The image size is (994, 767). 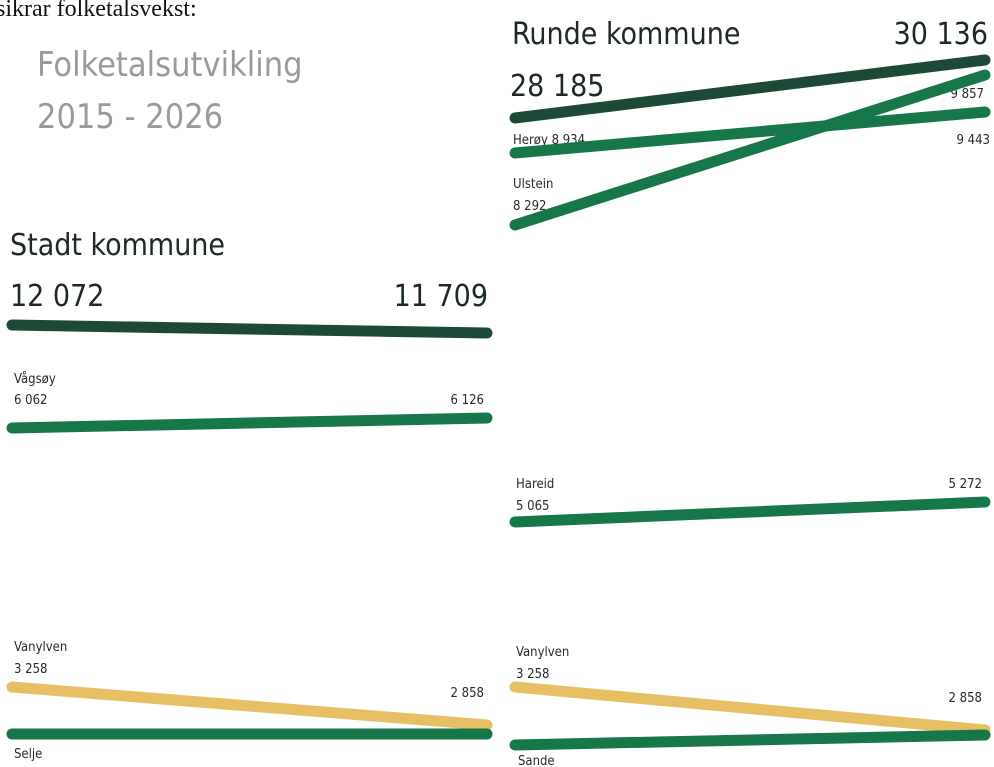 What do you see at coordinates (98, 11) in the screenshot?
I see `intro: sikrar folketalsvekst:` at bounding box center [98, 11].